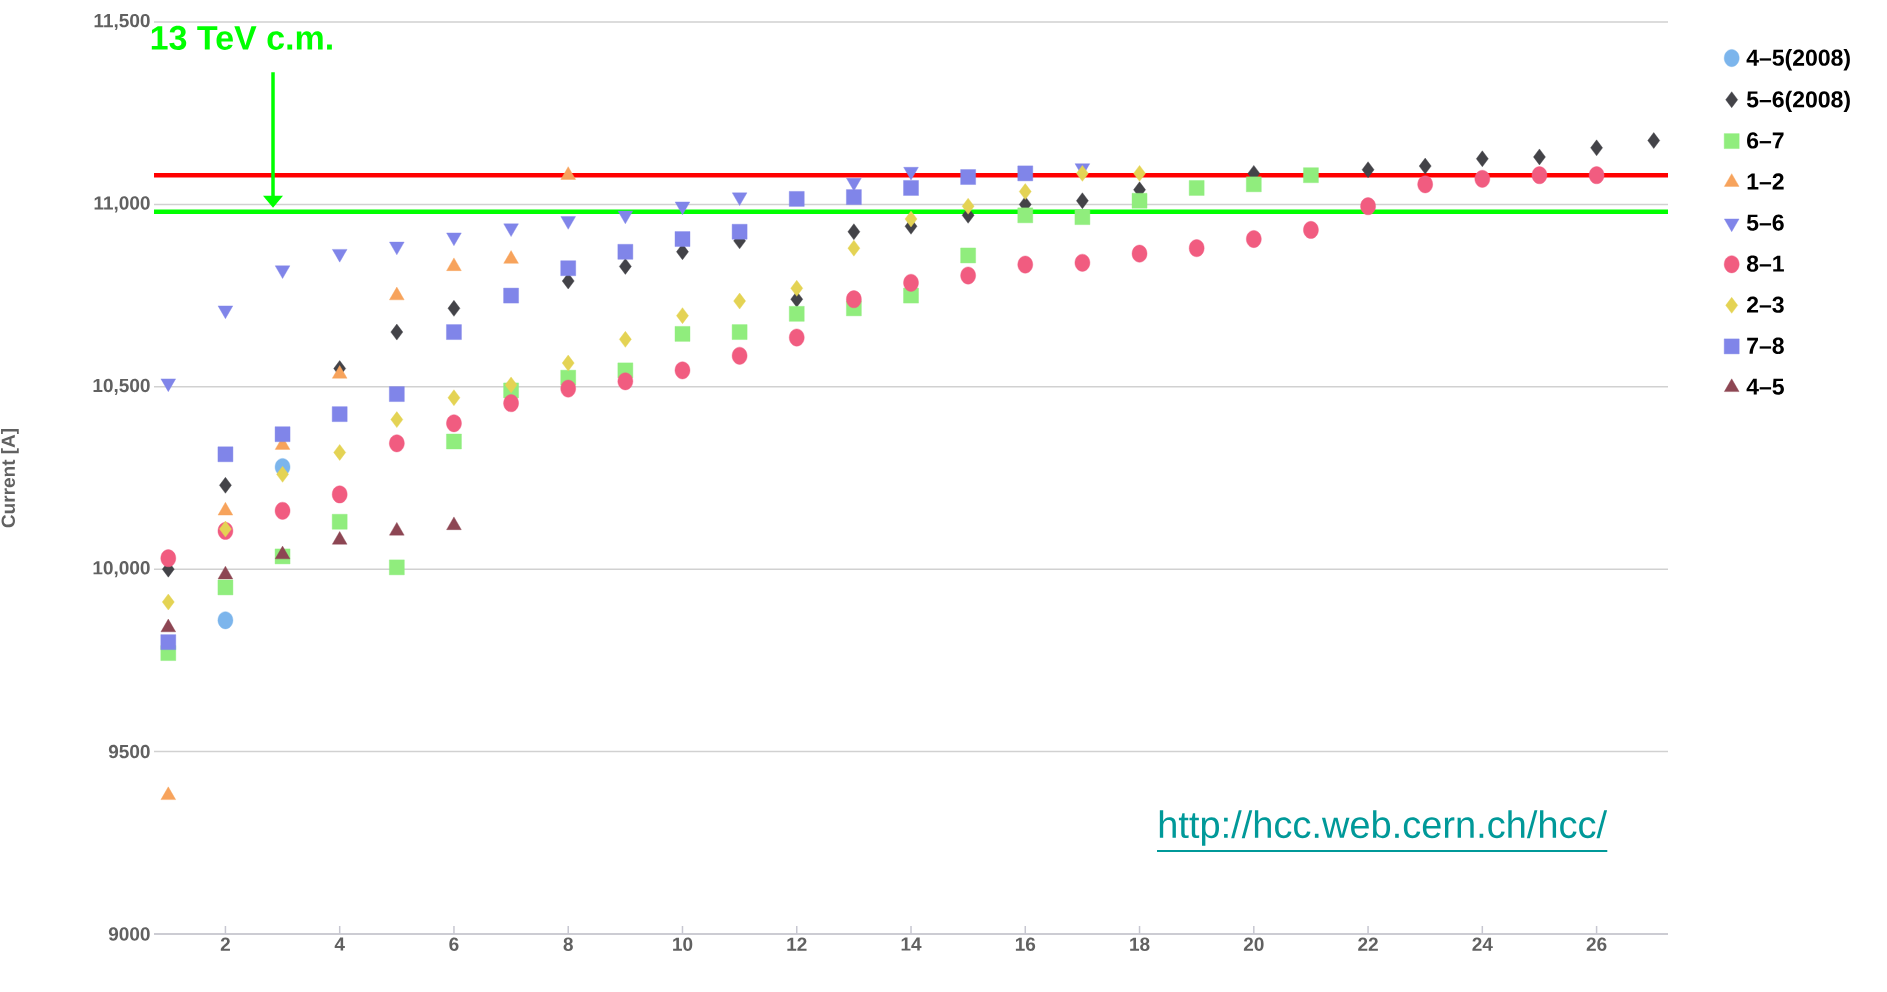 The image size is (1887, 992). What do you see at coordinates (797, 944) in the screenshot?
I see `x-tick-label: 12` at bounding box center [797, 944].